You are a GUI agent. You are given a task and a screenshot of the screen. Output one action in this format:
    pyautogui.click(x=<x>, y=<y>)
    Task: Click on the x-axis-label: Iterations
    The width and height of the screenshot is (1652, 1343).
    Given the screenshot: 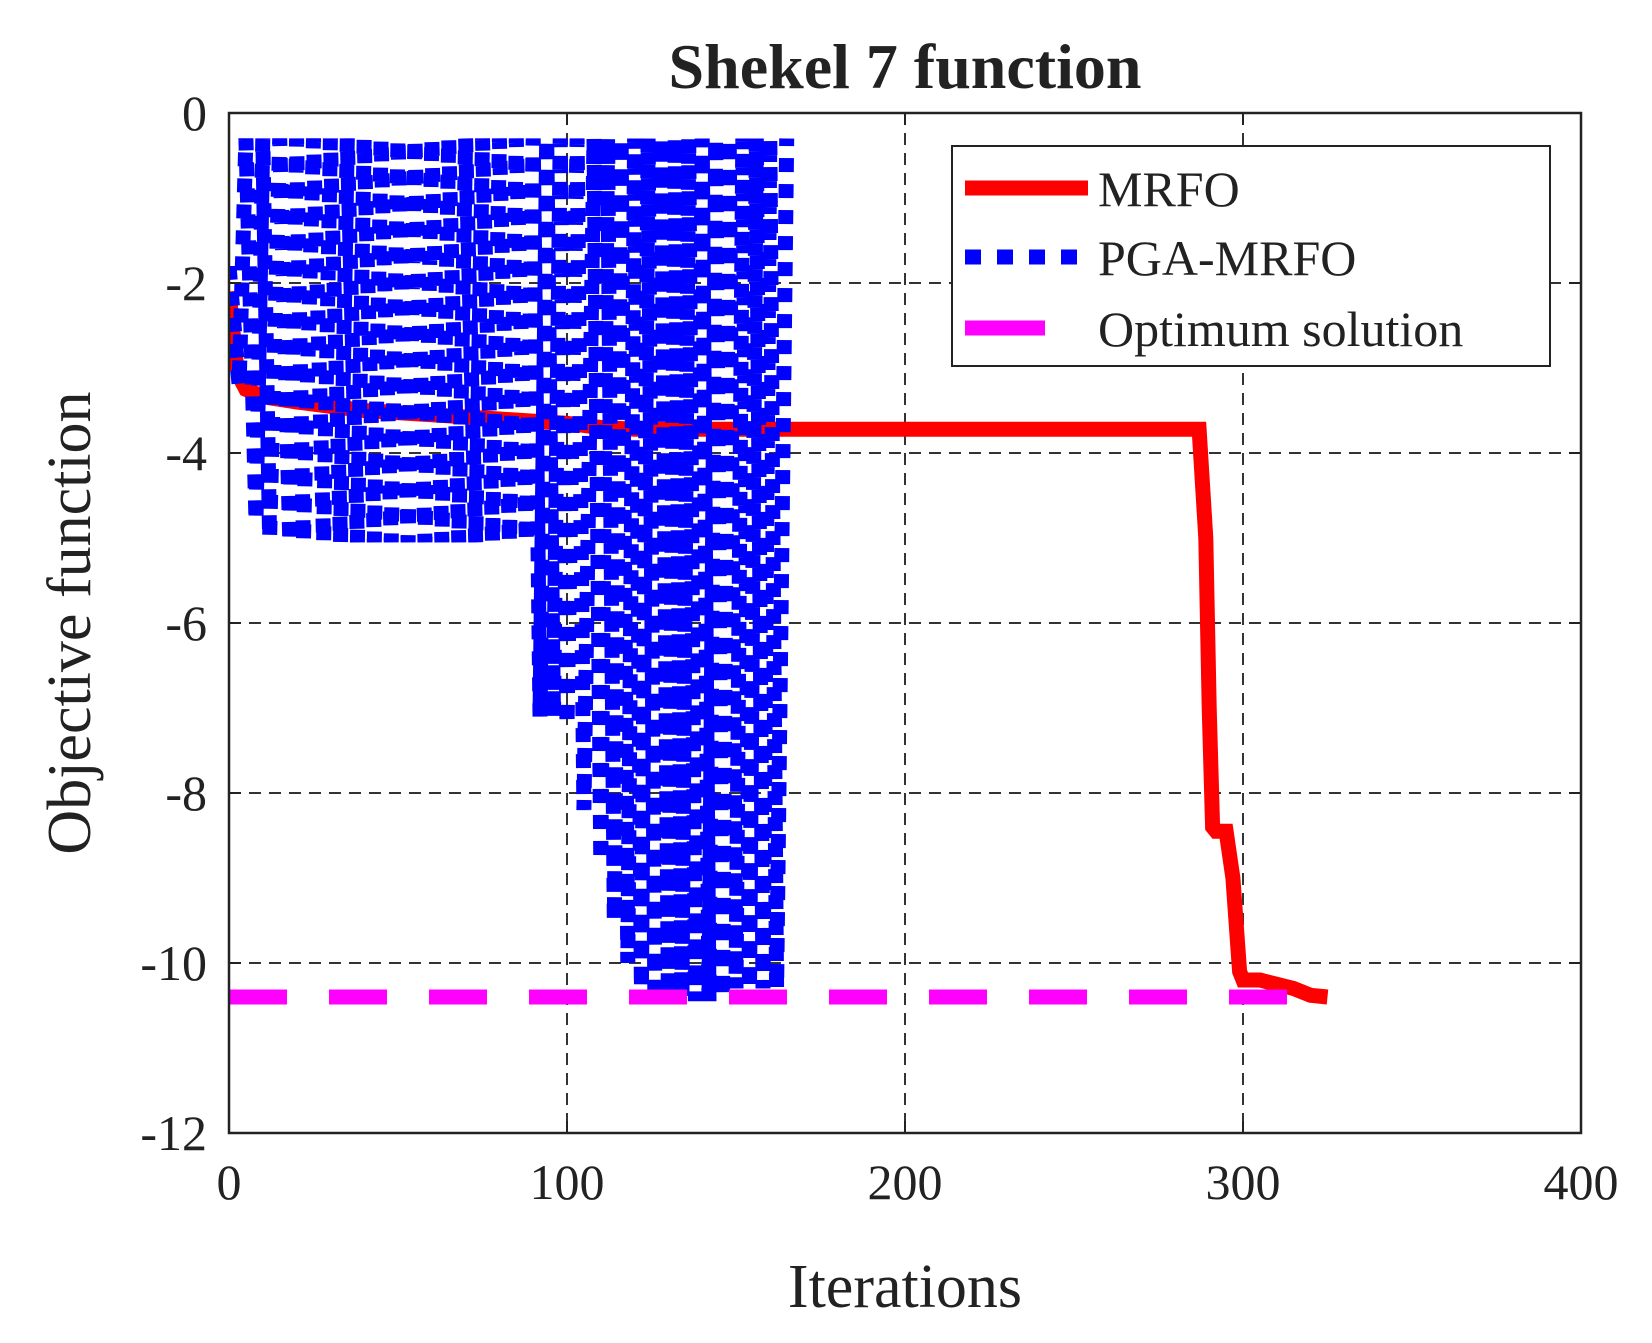 What is the action you would take?
    pyautogui.click(x=905, y=1287)
    